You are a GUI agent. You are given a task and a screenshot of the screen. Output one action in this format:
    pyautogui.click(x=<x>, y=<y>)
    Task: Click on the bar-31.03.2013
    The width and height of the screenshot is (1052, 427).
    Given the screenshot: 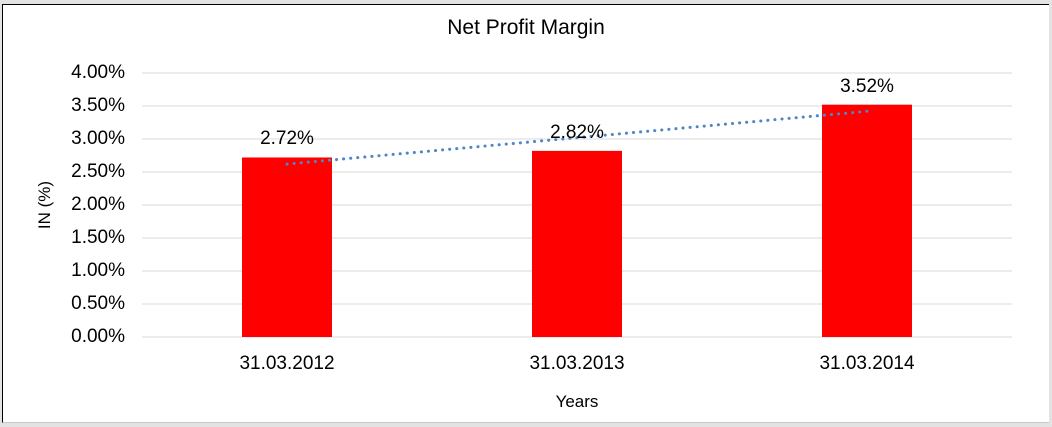 What is the action you would take?
    pyautogui.click(x=577, y=243)
    